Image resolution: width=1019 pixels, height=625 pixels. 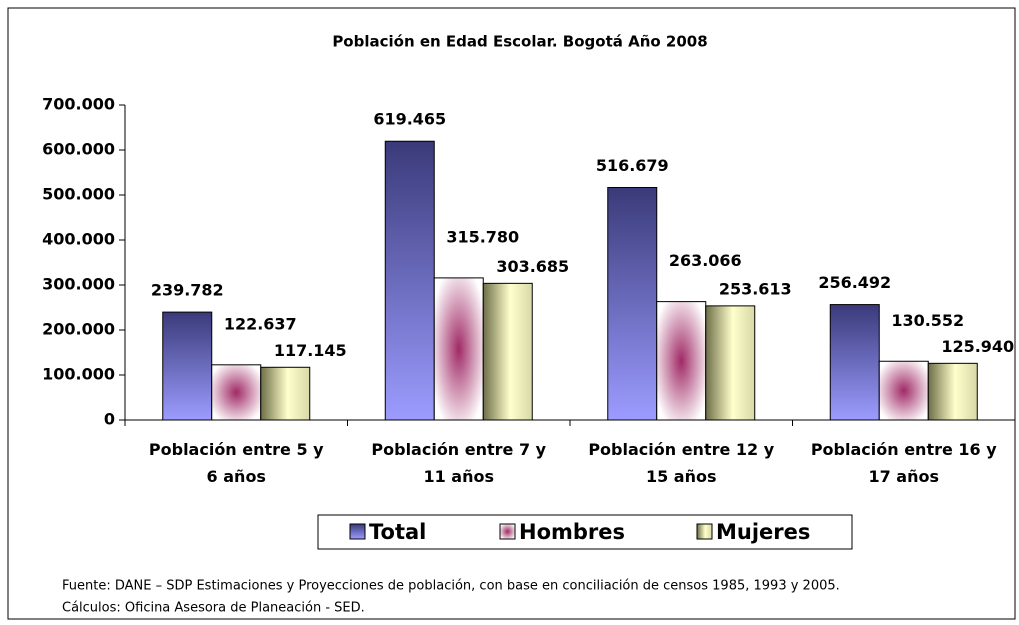 I want to click on value-label: 263.066, so click(x=705, y=260).